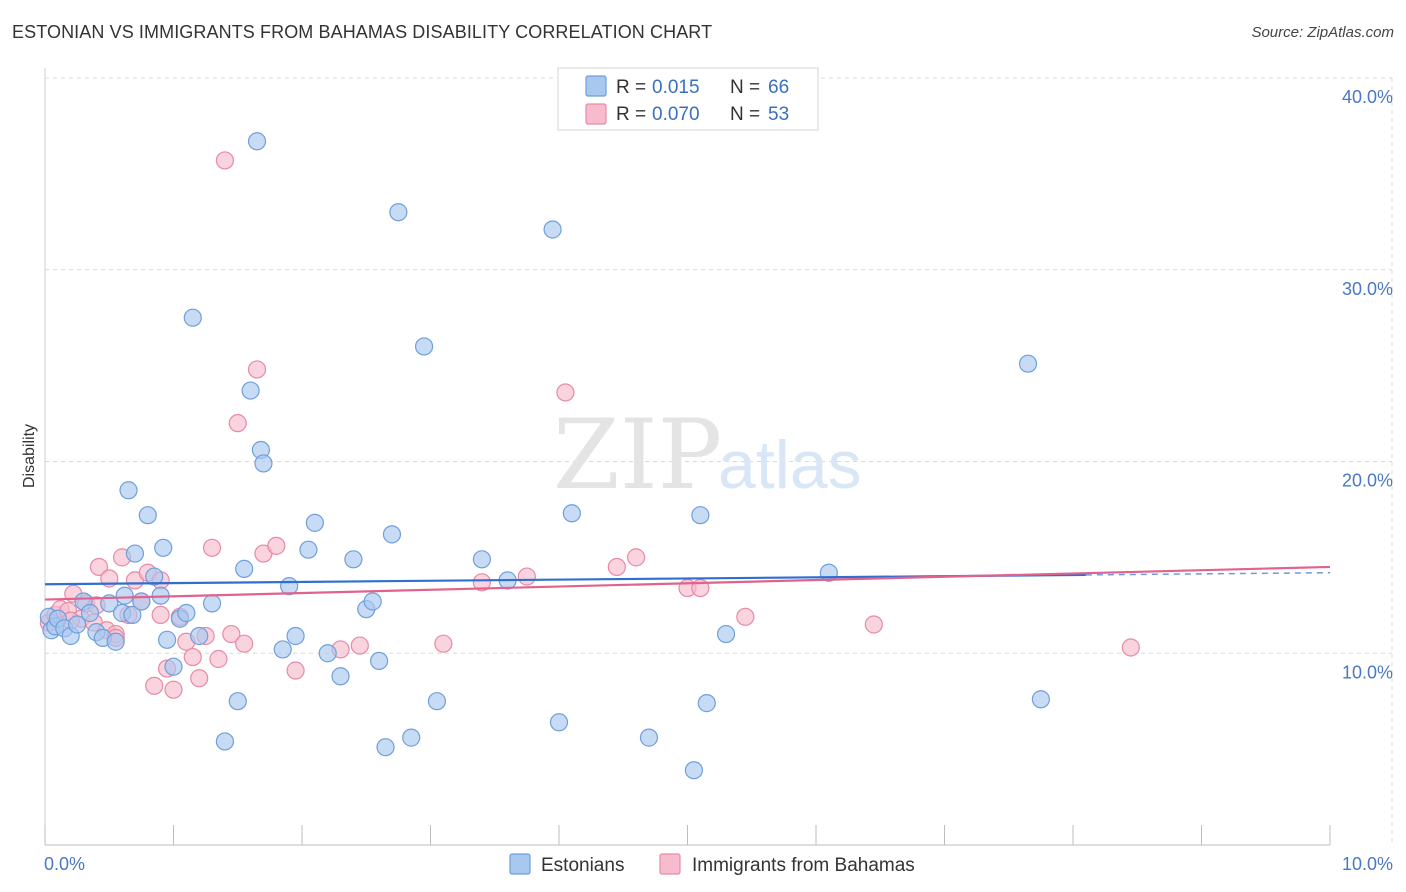 Image resolution: width=1406 pixels, height=892 pixels. I want to click on y-tick-label-3: 40.0%, so click(1367, 97).